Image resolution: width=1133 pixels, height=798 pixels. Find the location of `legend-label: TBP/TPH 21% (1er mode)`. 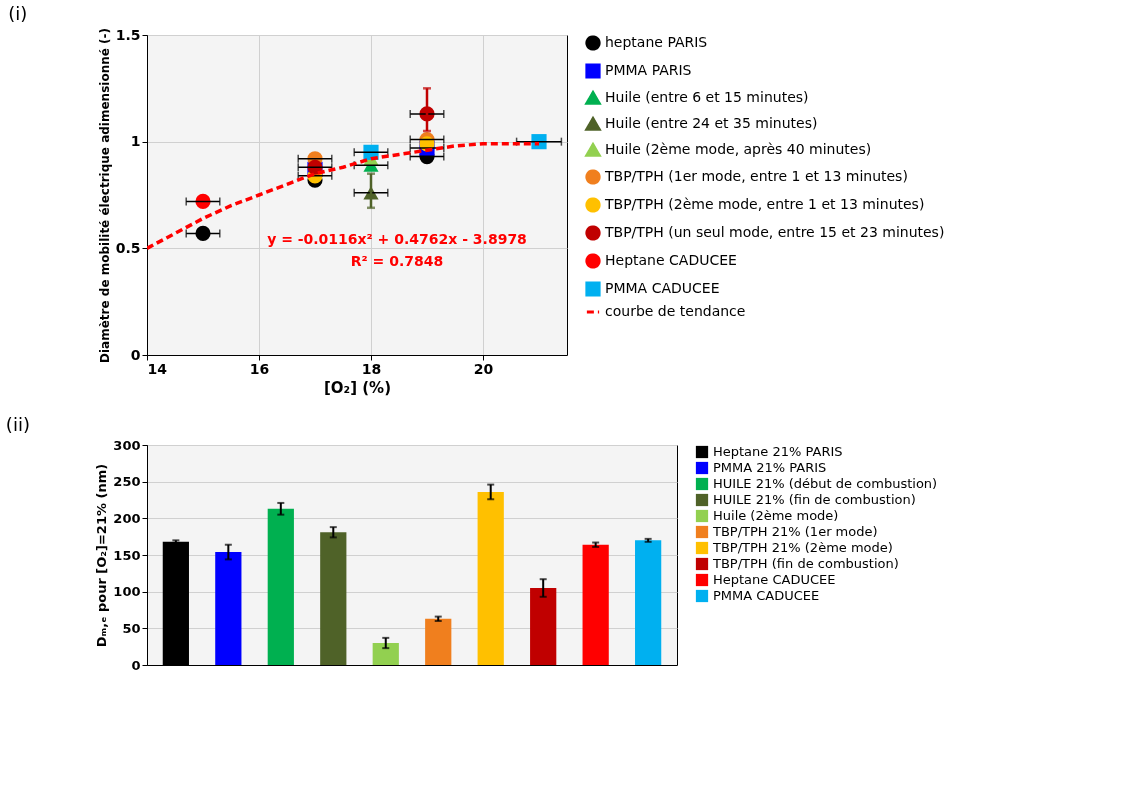

legend-label: TBP/TPH 21% (1er mode) is located at coordinates (795, 531).